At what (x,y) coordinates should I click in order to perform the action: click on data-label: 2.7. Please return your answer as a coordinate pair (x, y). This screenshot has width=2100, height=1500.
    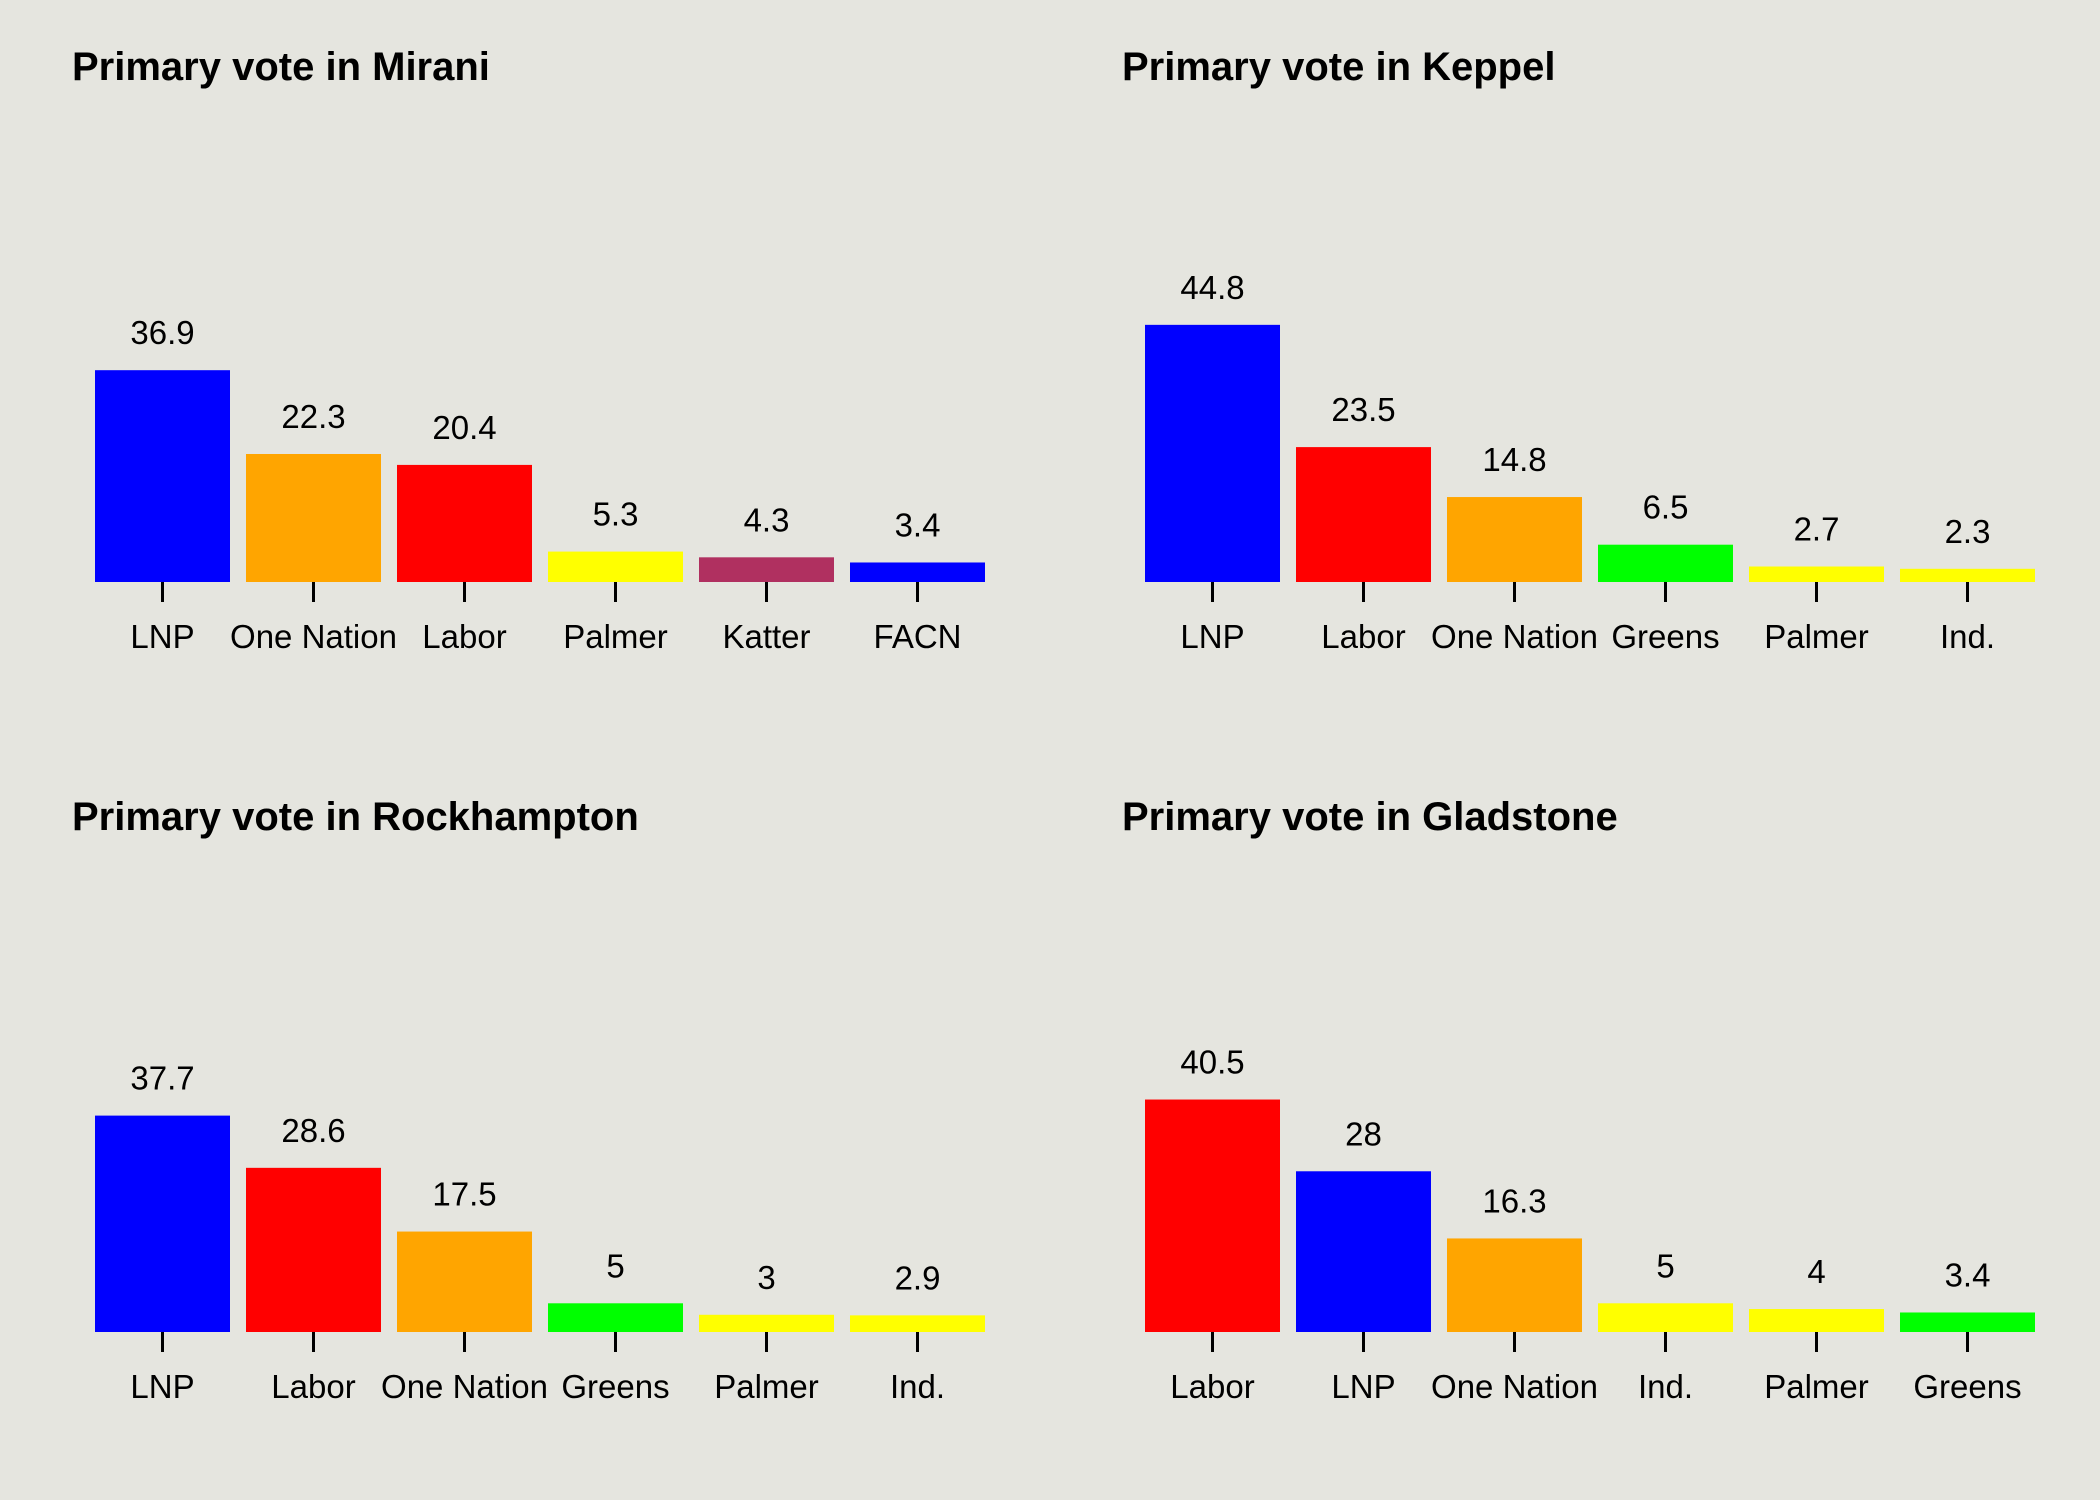
    Looking at the image, I should click on (1817, 529).